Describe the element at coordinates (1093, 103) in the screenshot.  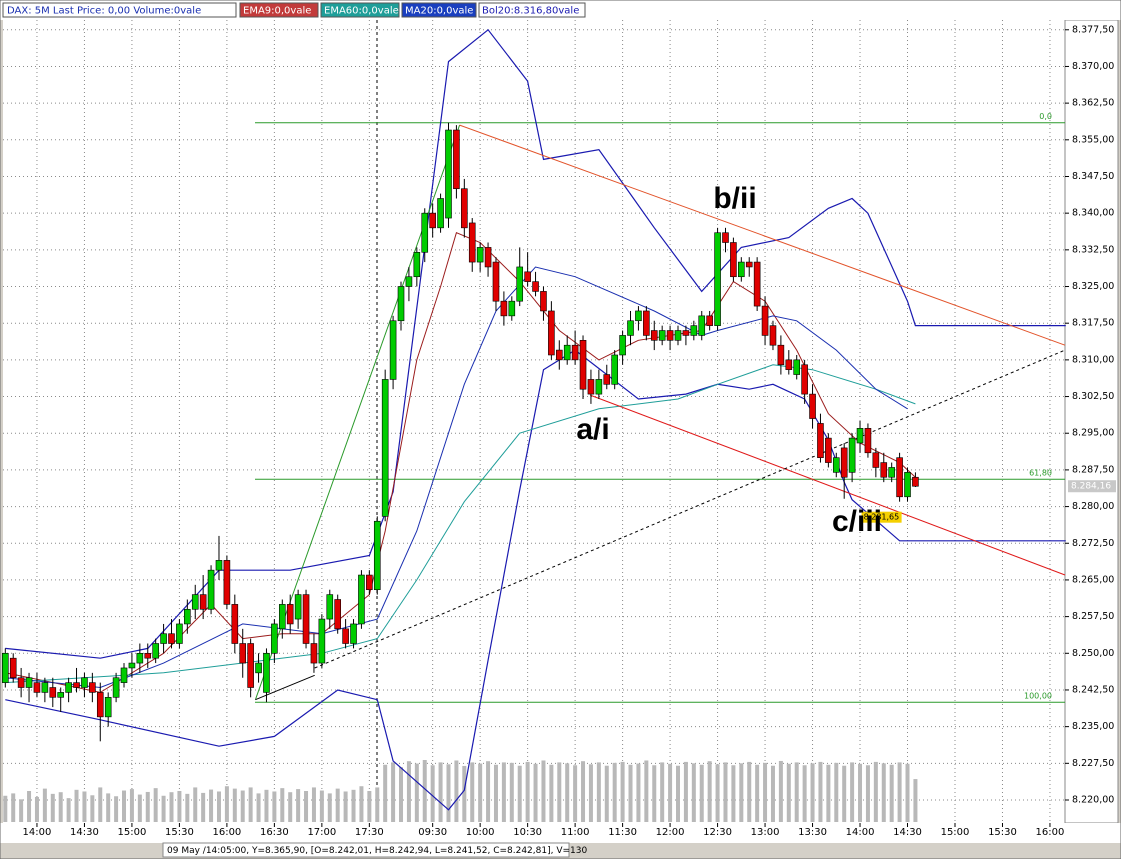
I see `y-tick-label: 8.362,50` at that location.